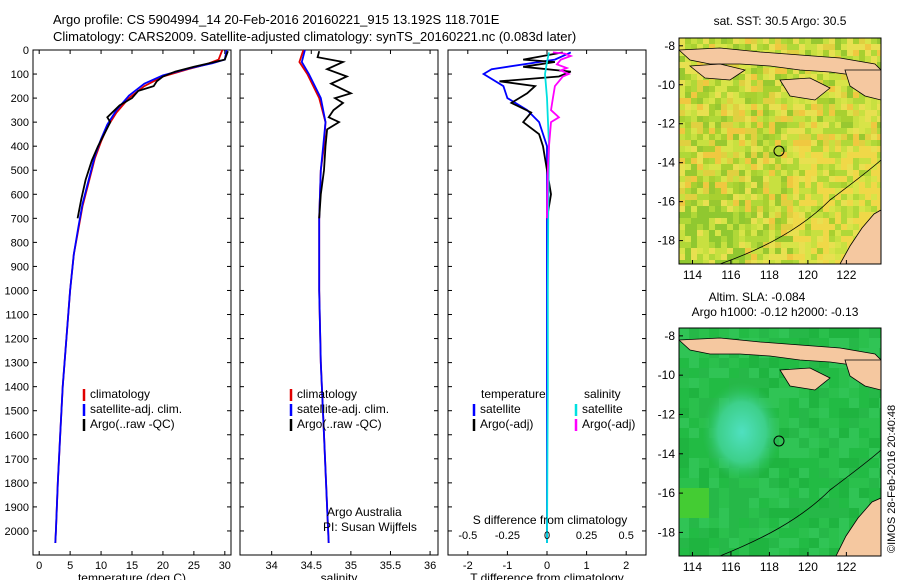 This screenshot has height=580, width=900. I want to click on y-tick-label: 300, so click(20, 123).